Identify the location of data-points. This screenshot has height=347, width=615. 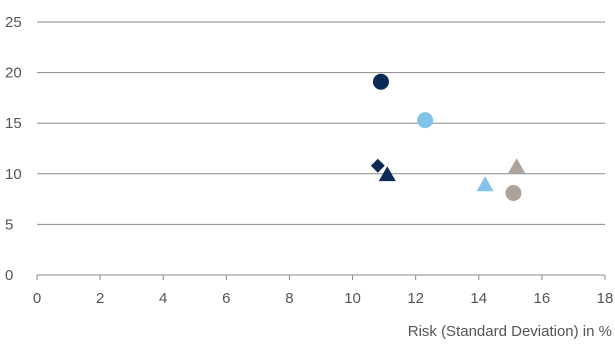
(448, 137).